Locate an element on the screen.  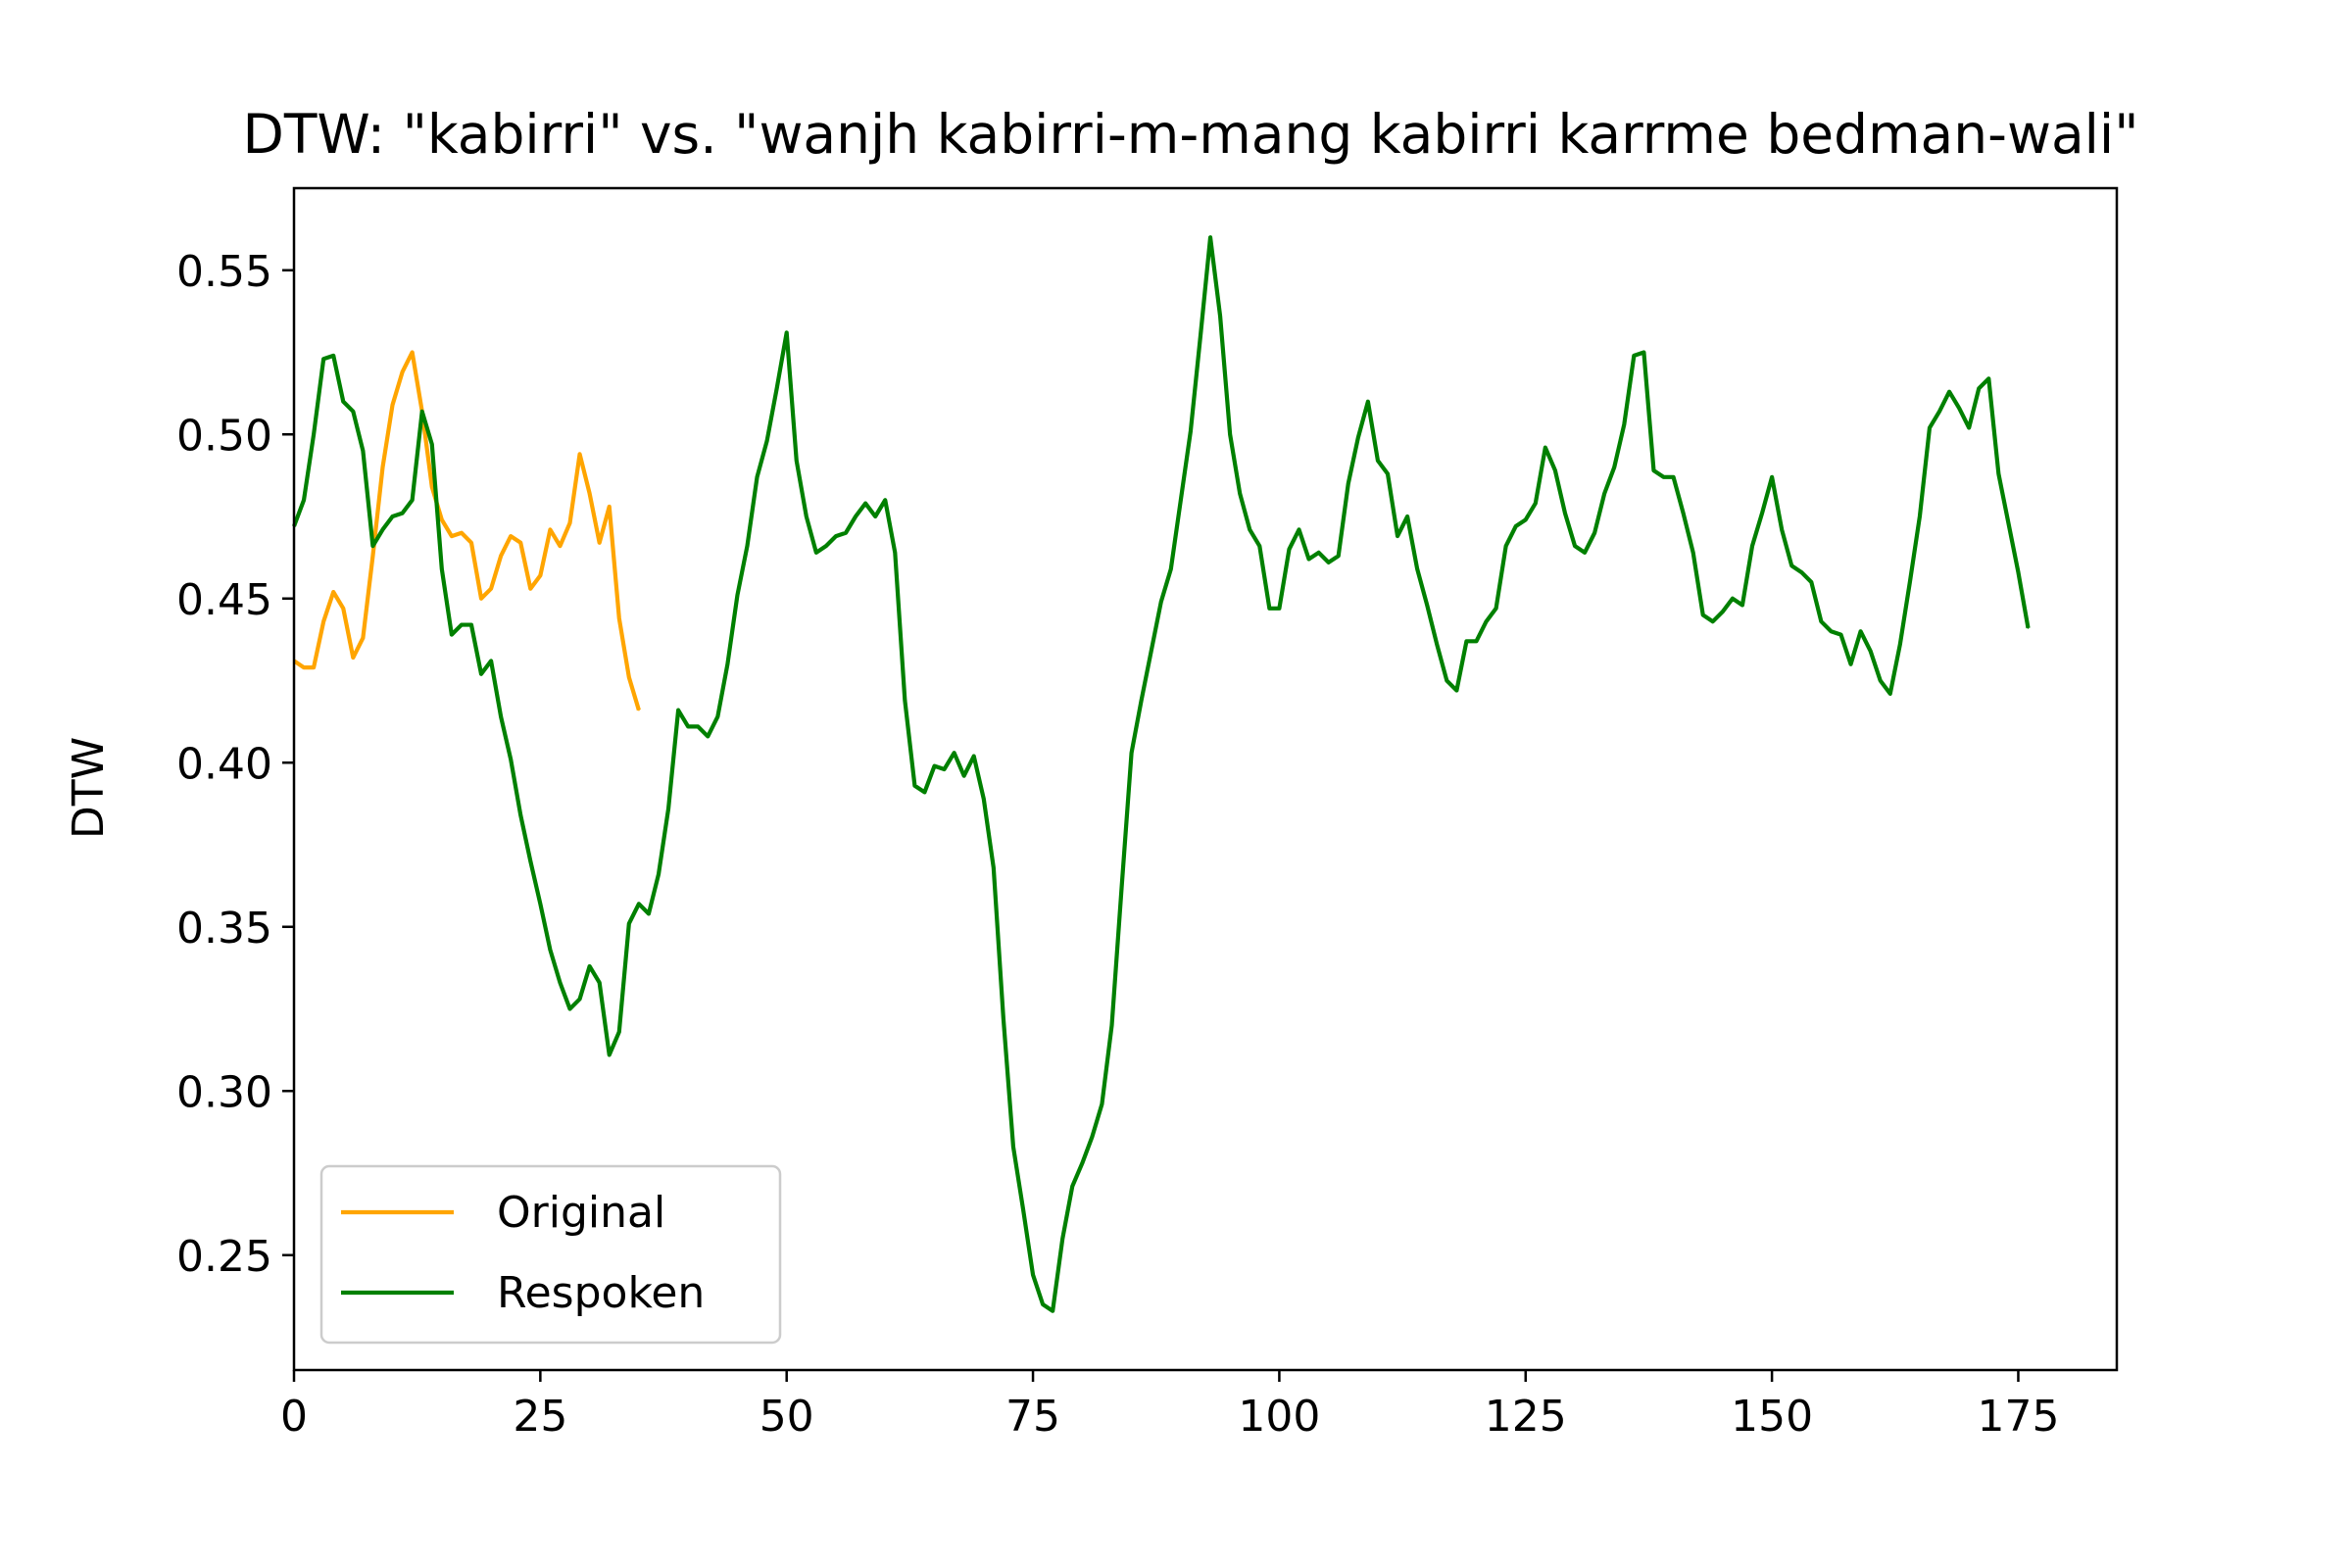
x-tick-label: 75 is located at coordinates (1032, 1417).